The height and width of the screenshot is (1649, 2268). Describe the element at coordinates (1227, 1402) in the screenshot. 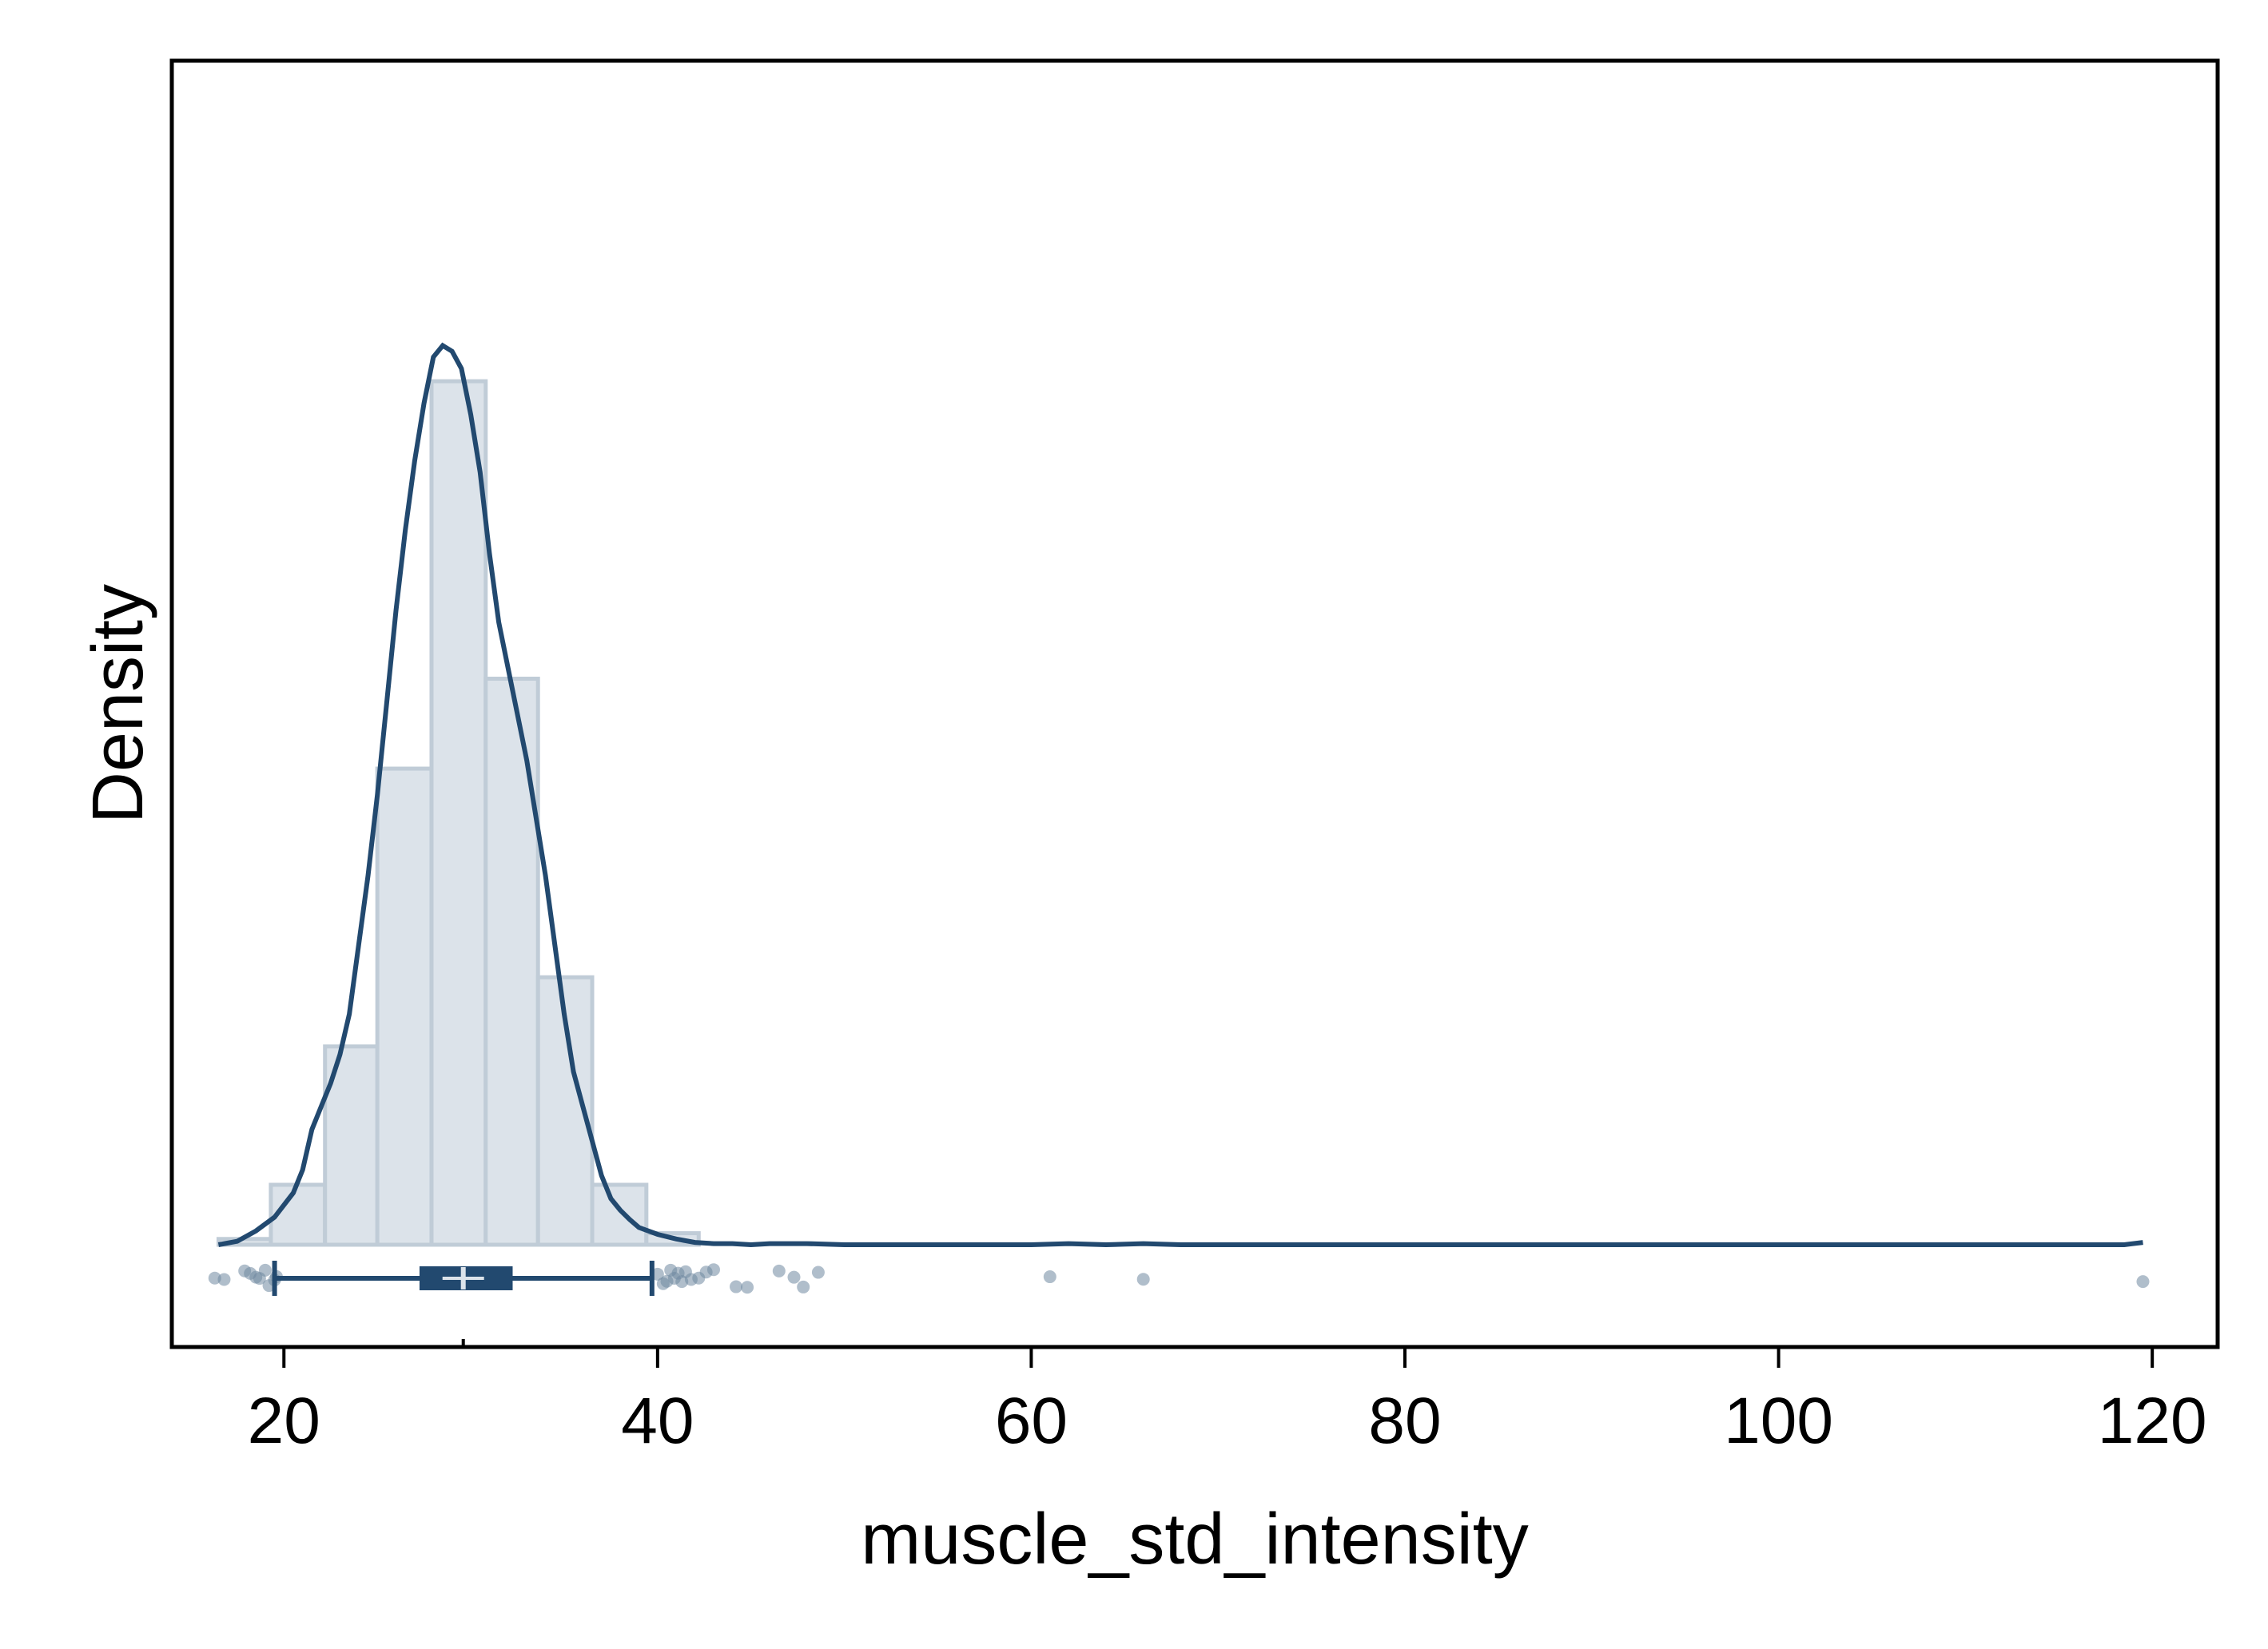

I see `x-axis-ticks: 20 40 60 80 100 120` at that location.